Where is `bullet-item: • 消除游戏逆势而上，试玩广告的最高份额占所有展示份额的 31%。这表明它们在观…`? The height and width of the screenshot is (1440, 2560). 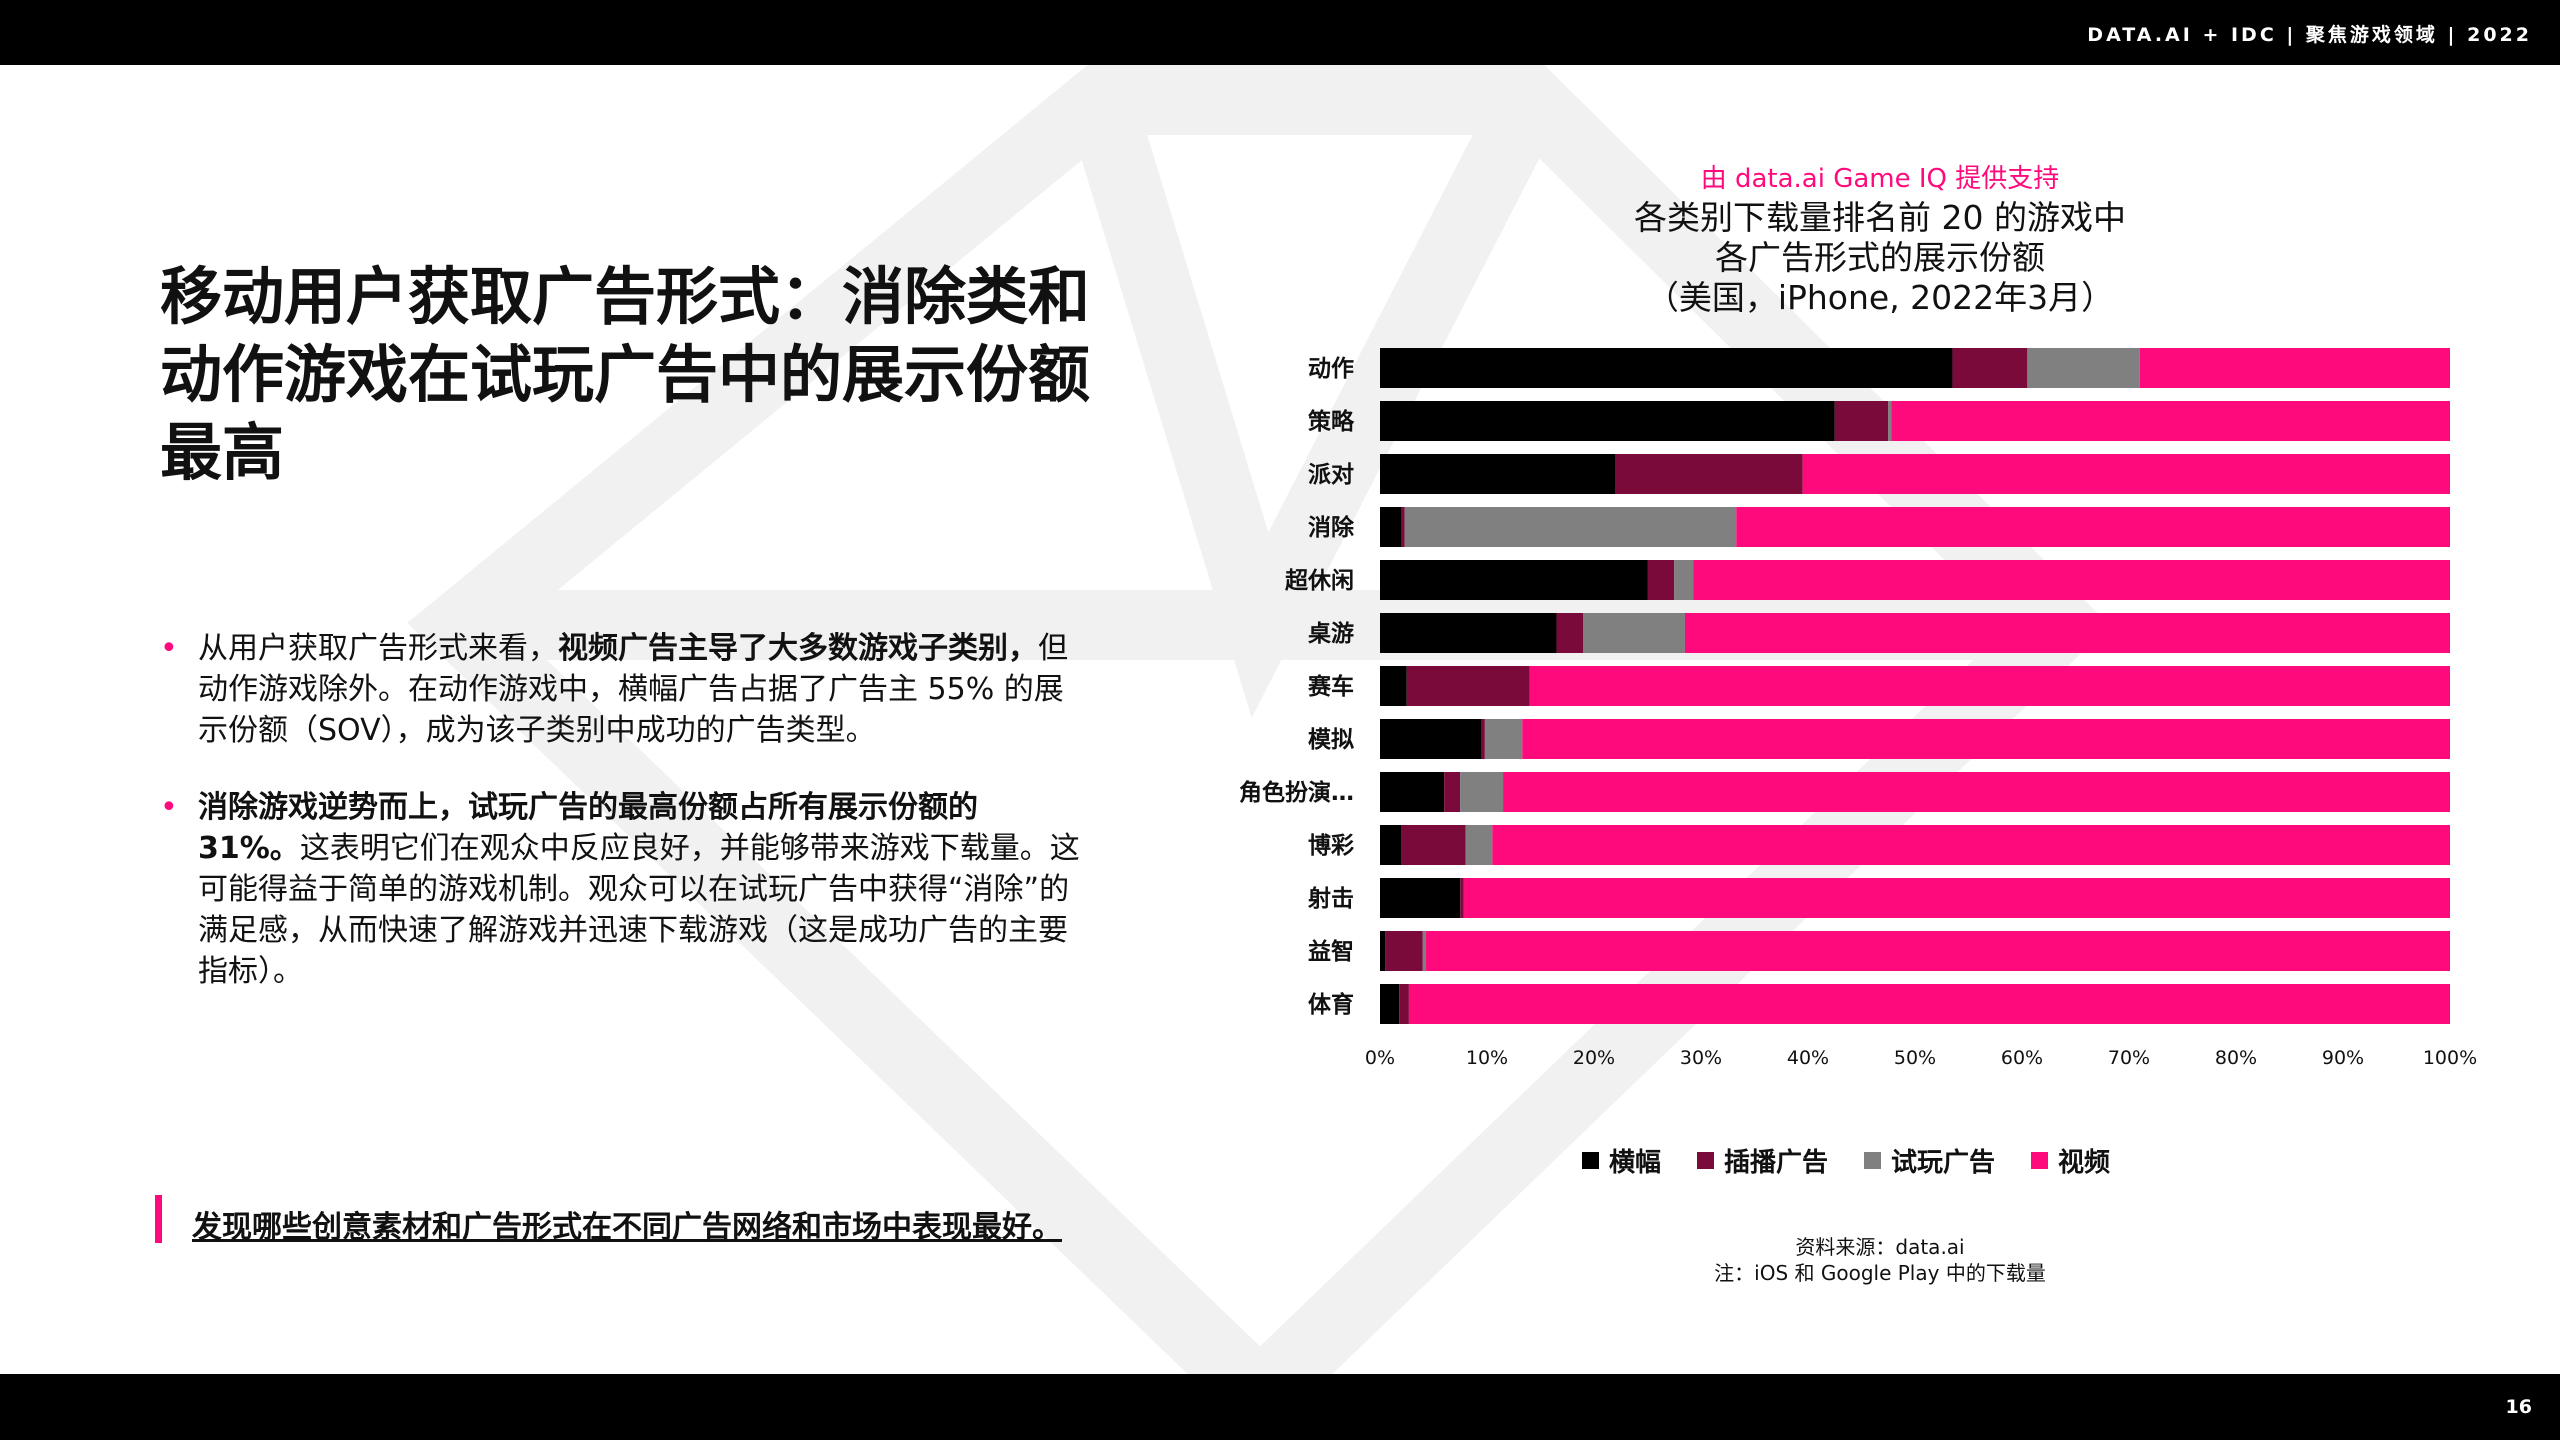
bullet-item: • 消除游戏逆势而上，试玩广告的最高份额占所有展示份额的 31%。这表明它们在观… is located at coordinates (625, 889).